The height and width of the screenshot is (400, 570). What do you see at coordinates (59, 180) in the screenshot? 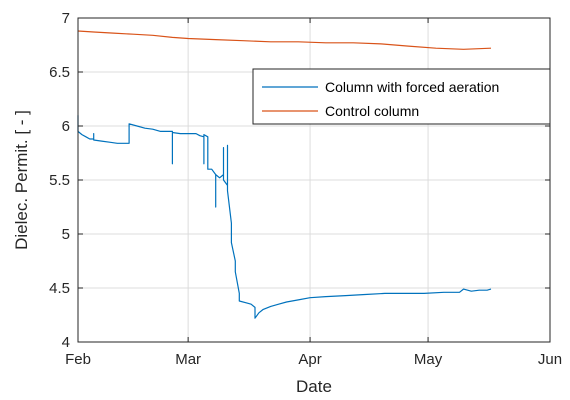
I see `y-tick-label: 5.5` at bounding box center [59, 180].